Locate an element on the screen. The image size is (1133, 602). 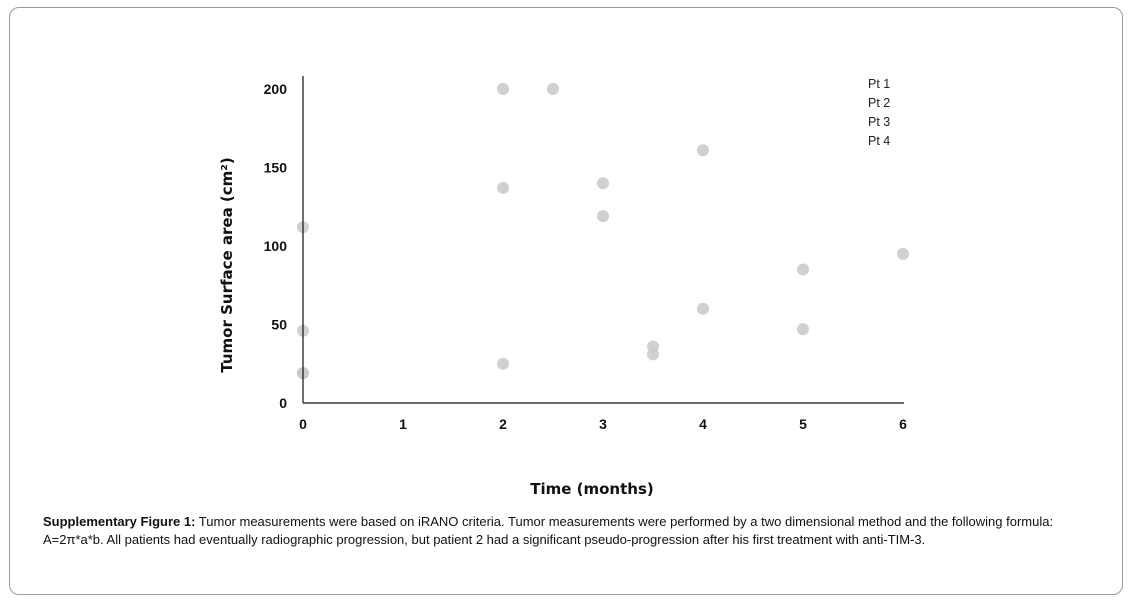
legend-entry: Pt 4 is located at coordinates (879, 141).